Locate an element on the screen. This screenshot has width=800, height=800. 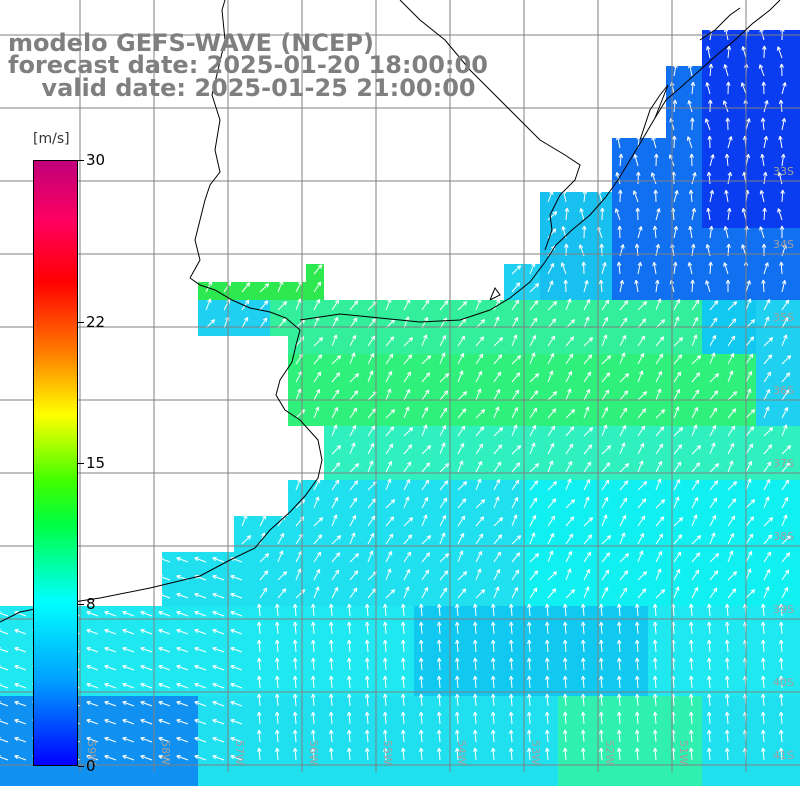
colorbar-tick-label: 0 is located at coordinates (91, 766).